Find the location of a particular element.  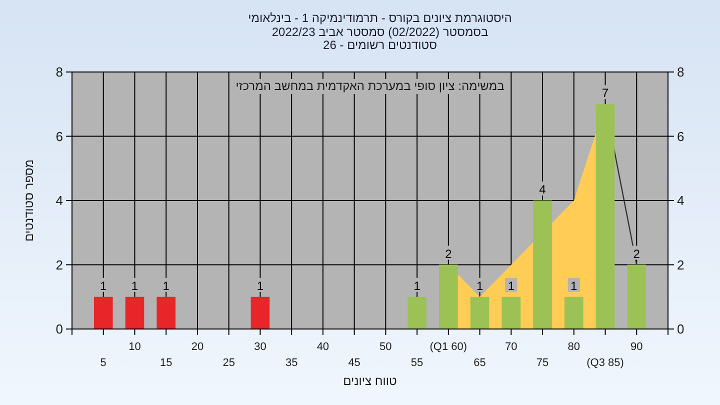

x-axis-title: טווח ציונים is located at coordinates (370, 381).